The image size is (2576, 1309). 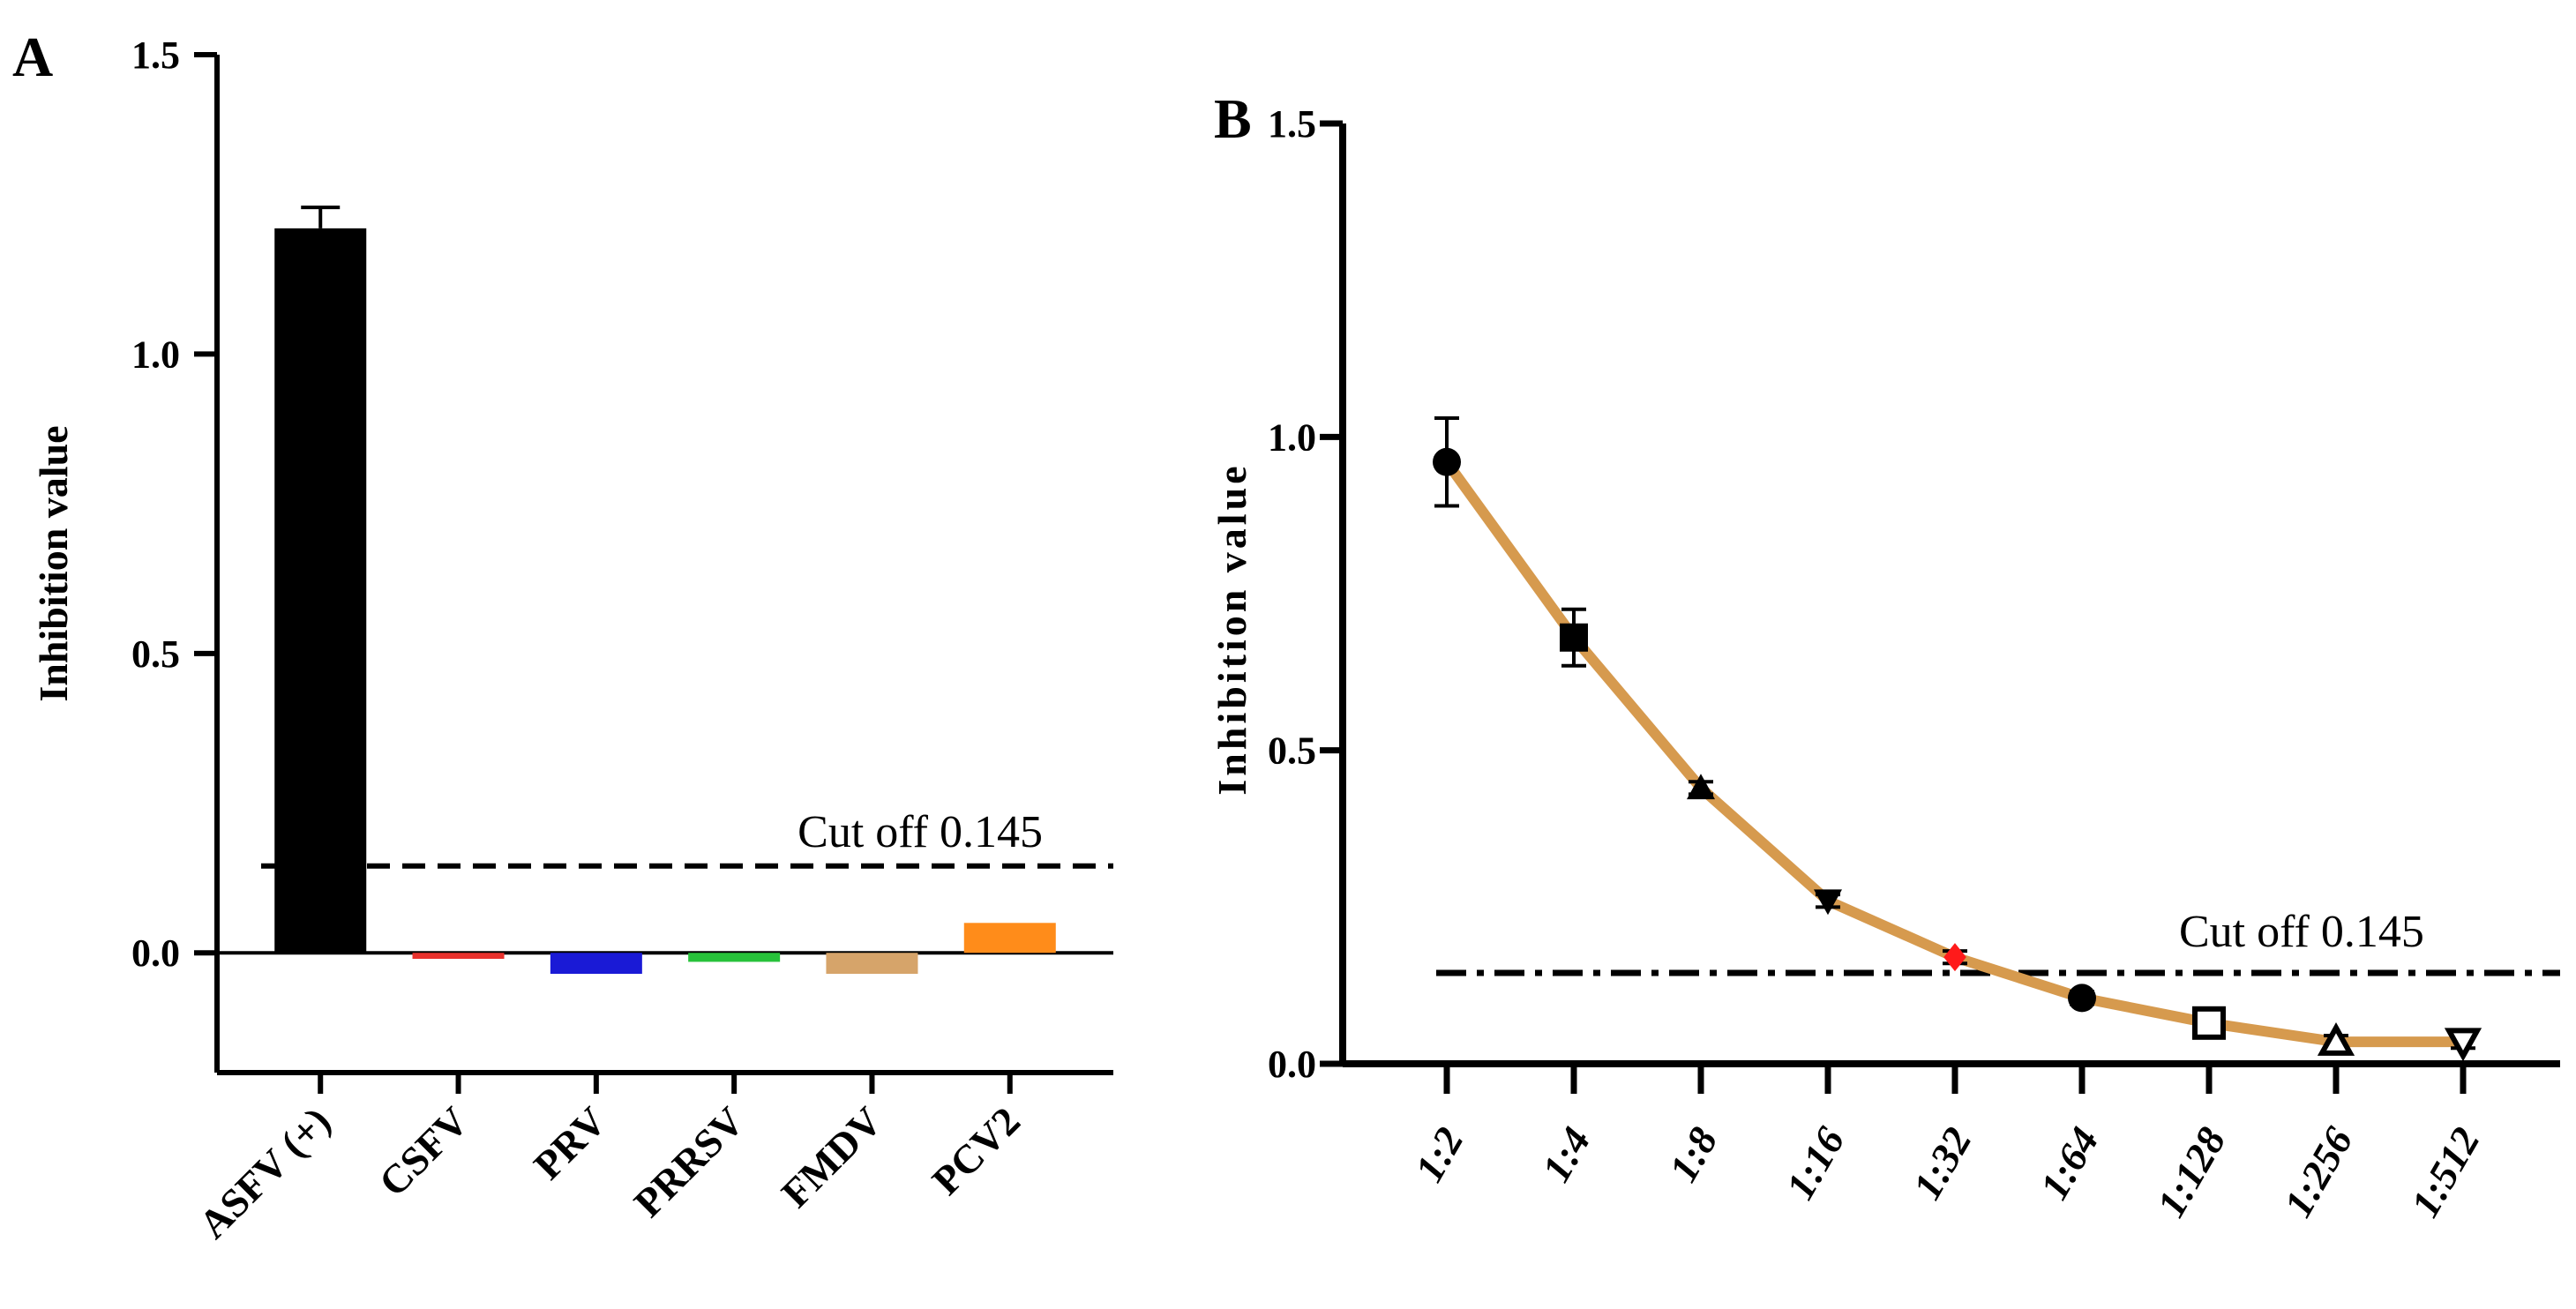 I want to click on x-tick-label: 1:4, so click(x=1566, y=1155).